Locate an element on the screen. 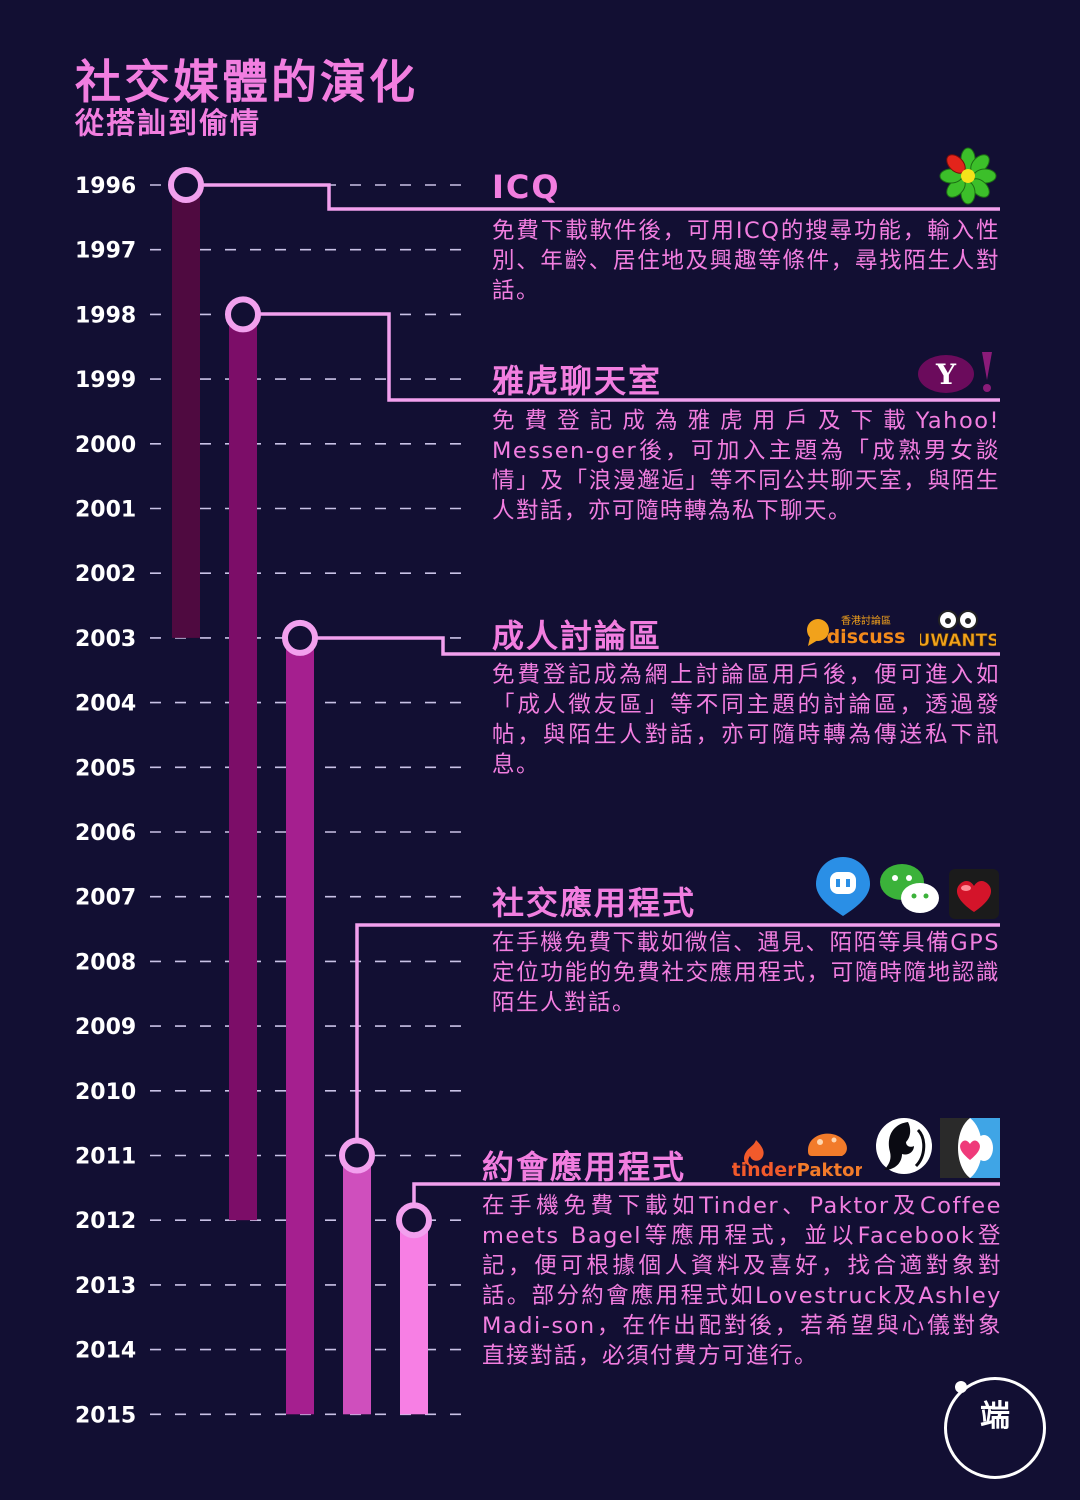 The height and width of the screenshot is (1500, 1080). year-label-2003: 2003 is located at coordinates (105, 639).